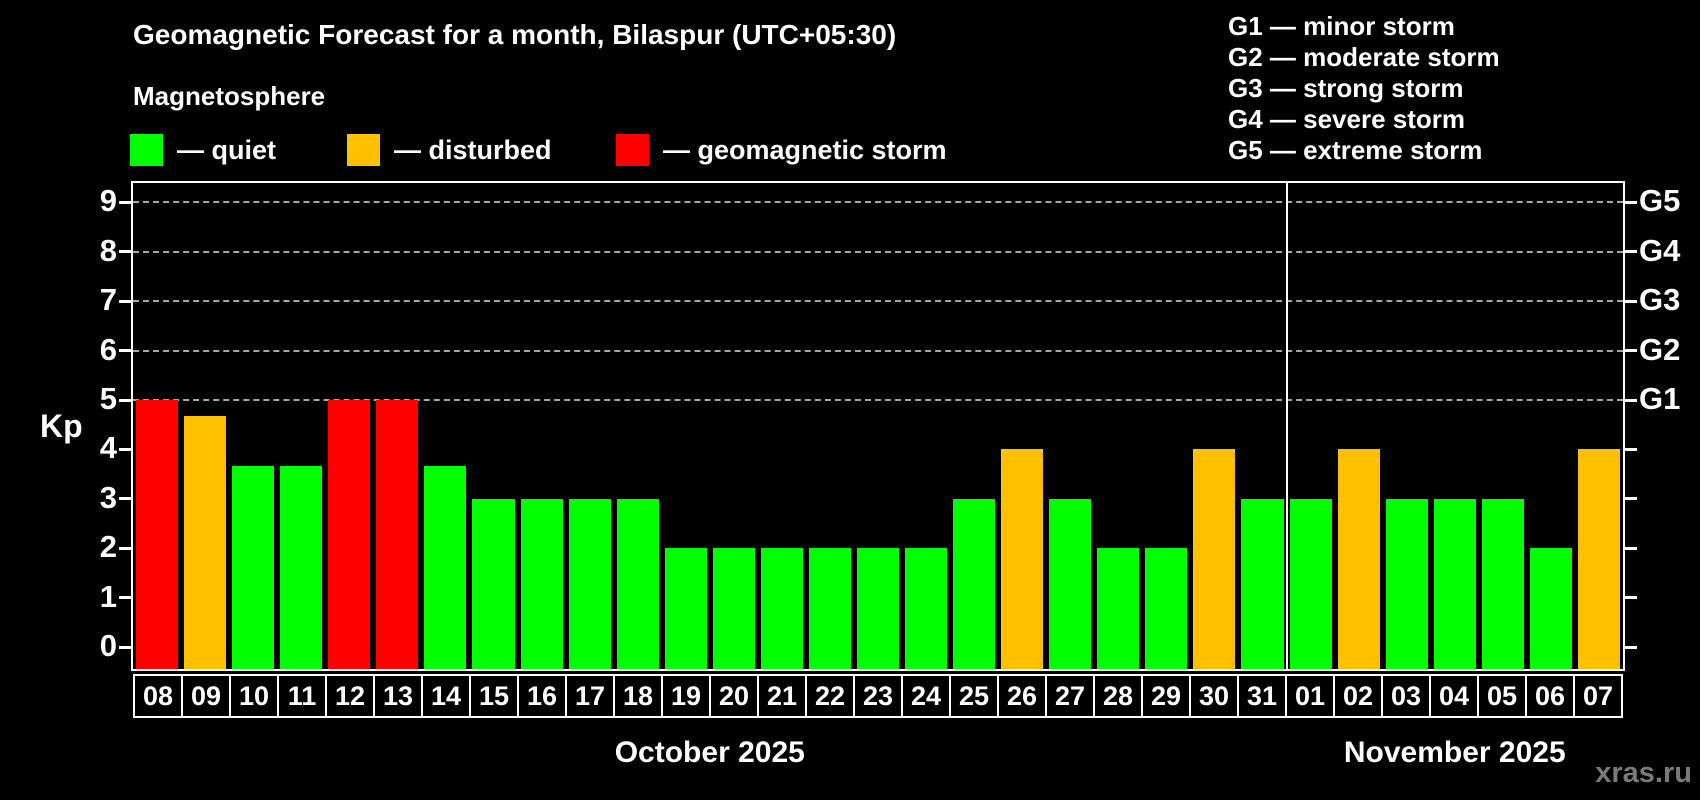  What do you see at coordinates (1286, 426) in the screenshot?
I see `month-separator-line` at bounding box center [1286, 426].